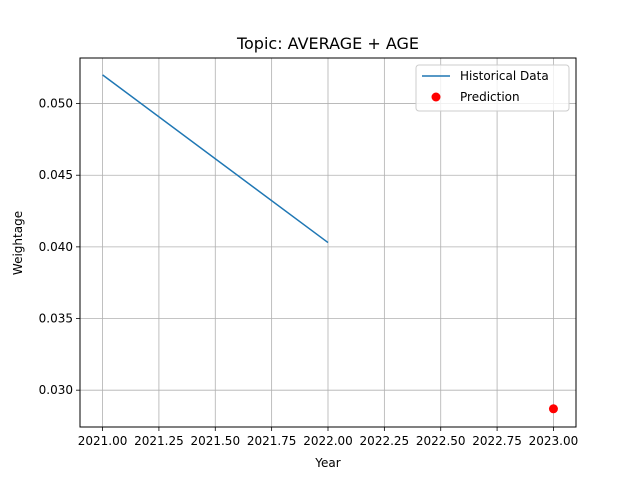  I want to click on y-tick-label: 0.030, so click(56, 390).